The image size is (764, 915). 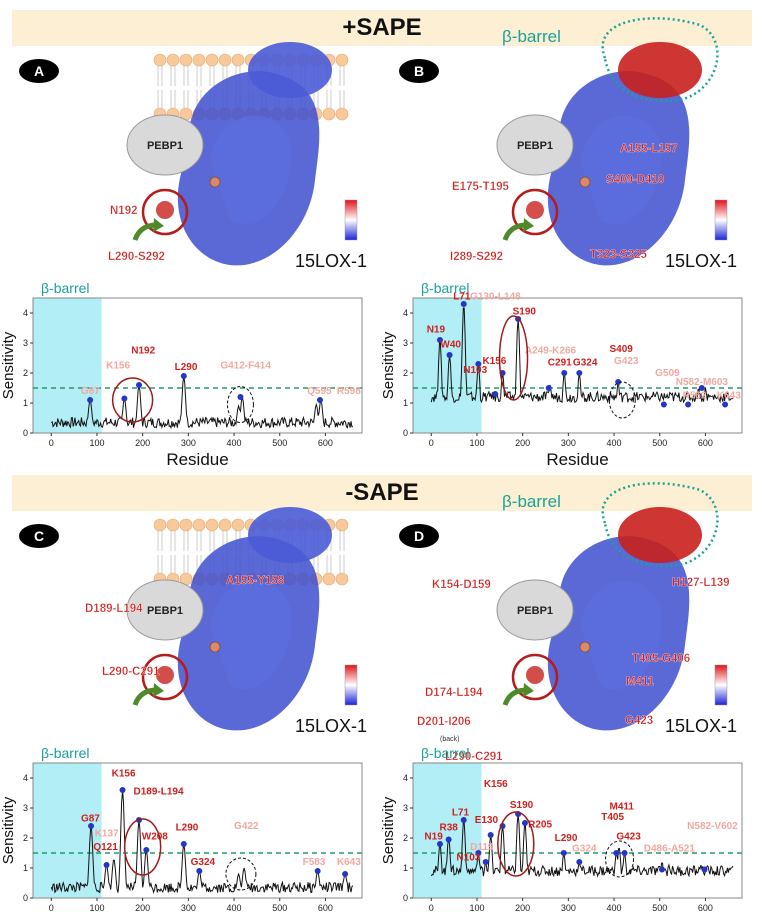 I want to click on x-tick-label: 0, so click(x=51, y=443).